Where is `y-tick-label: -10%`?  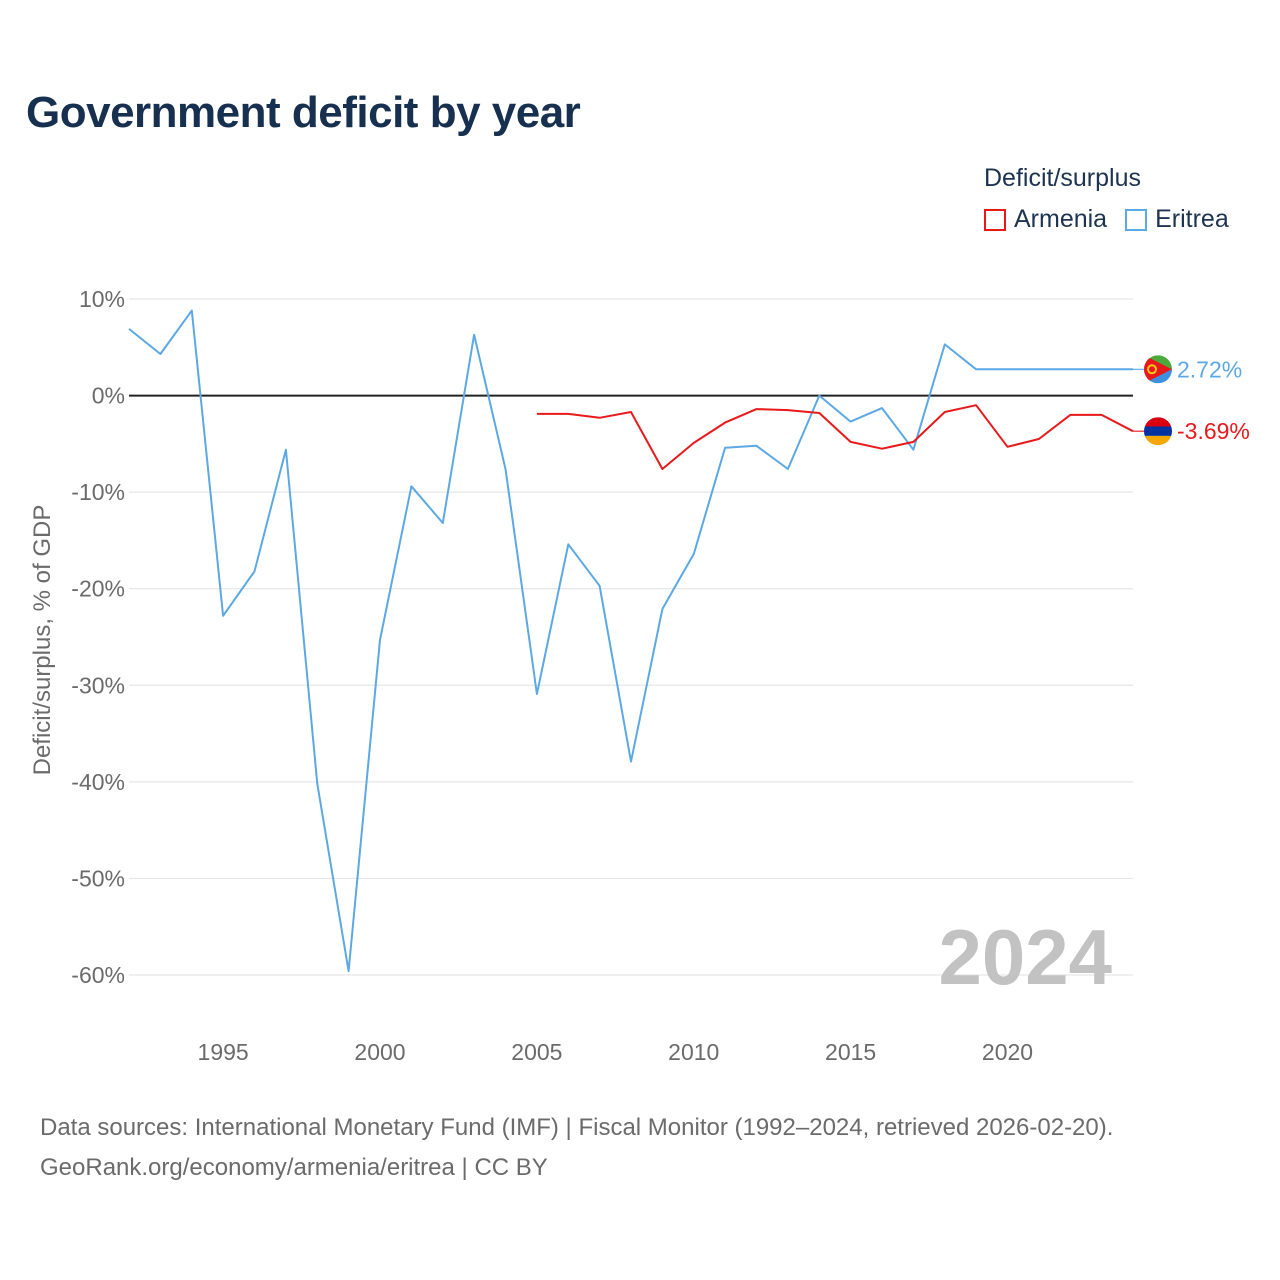
y-tick-label: -10% is located at coordinates (98, 492).